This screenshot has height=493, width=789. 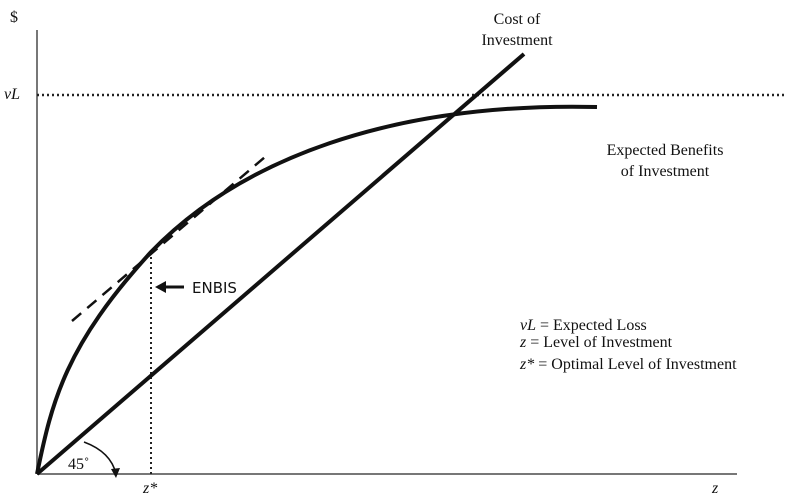 I want to click on legend-text-2: = Level of Investment, so click(x=599, y=342).